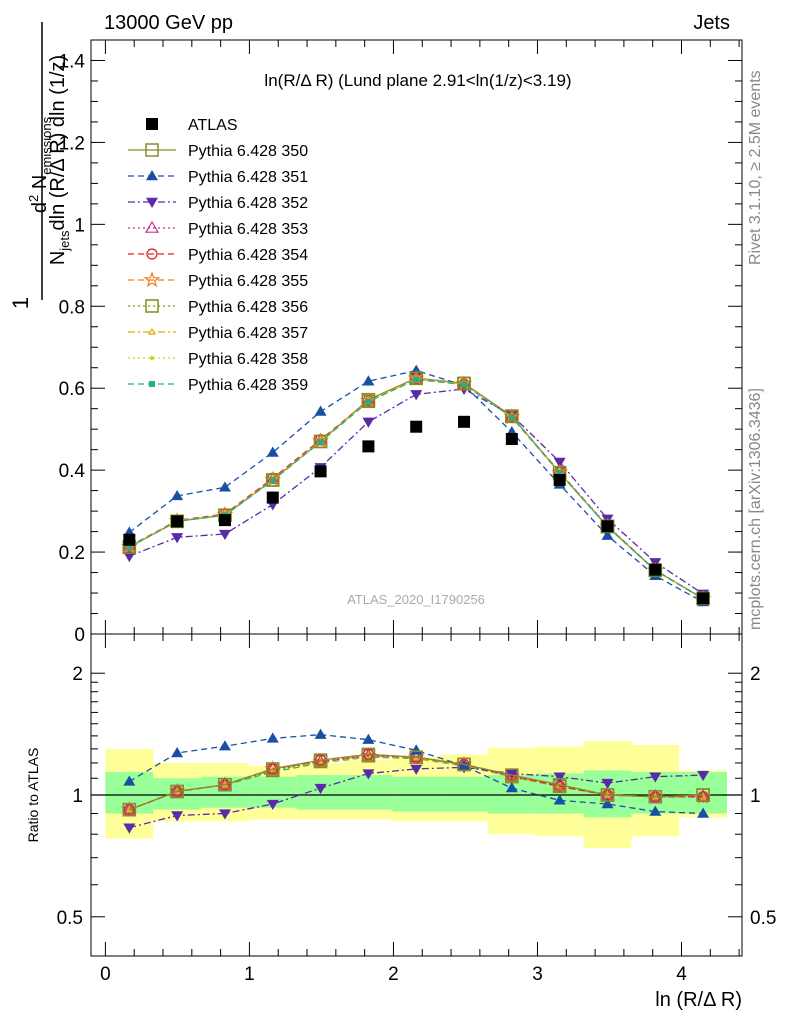 Image resolution: width=786 pixels, height=1024 pixels. I want to click on legend-item: Pythia 6.428 353, so click(218, 229).